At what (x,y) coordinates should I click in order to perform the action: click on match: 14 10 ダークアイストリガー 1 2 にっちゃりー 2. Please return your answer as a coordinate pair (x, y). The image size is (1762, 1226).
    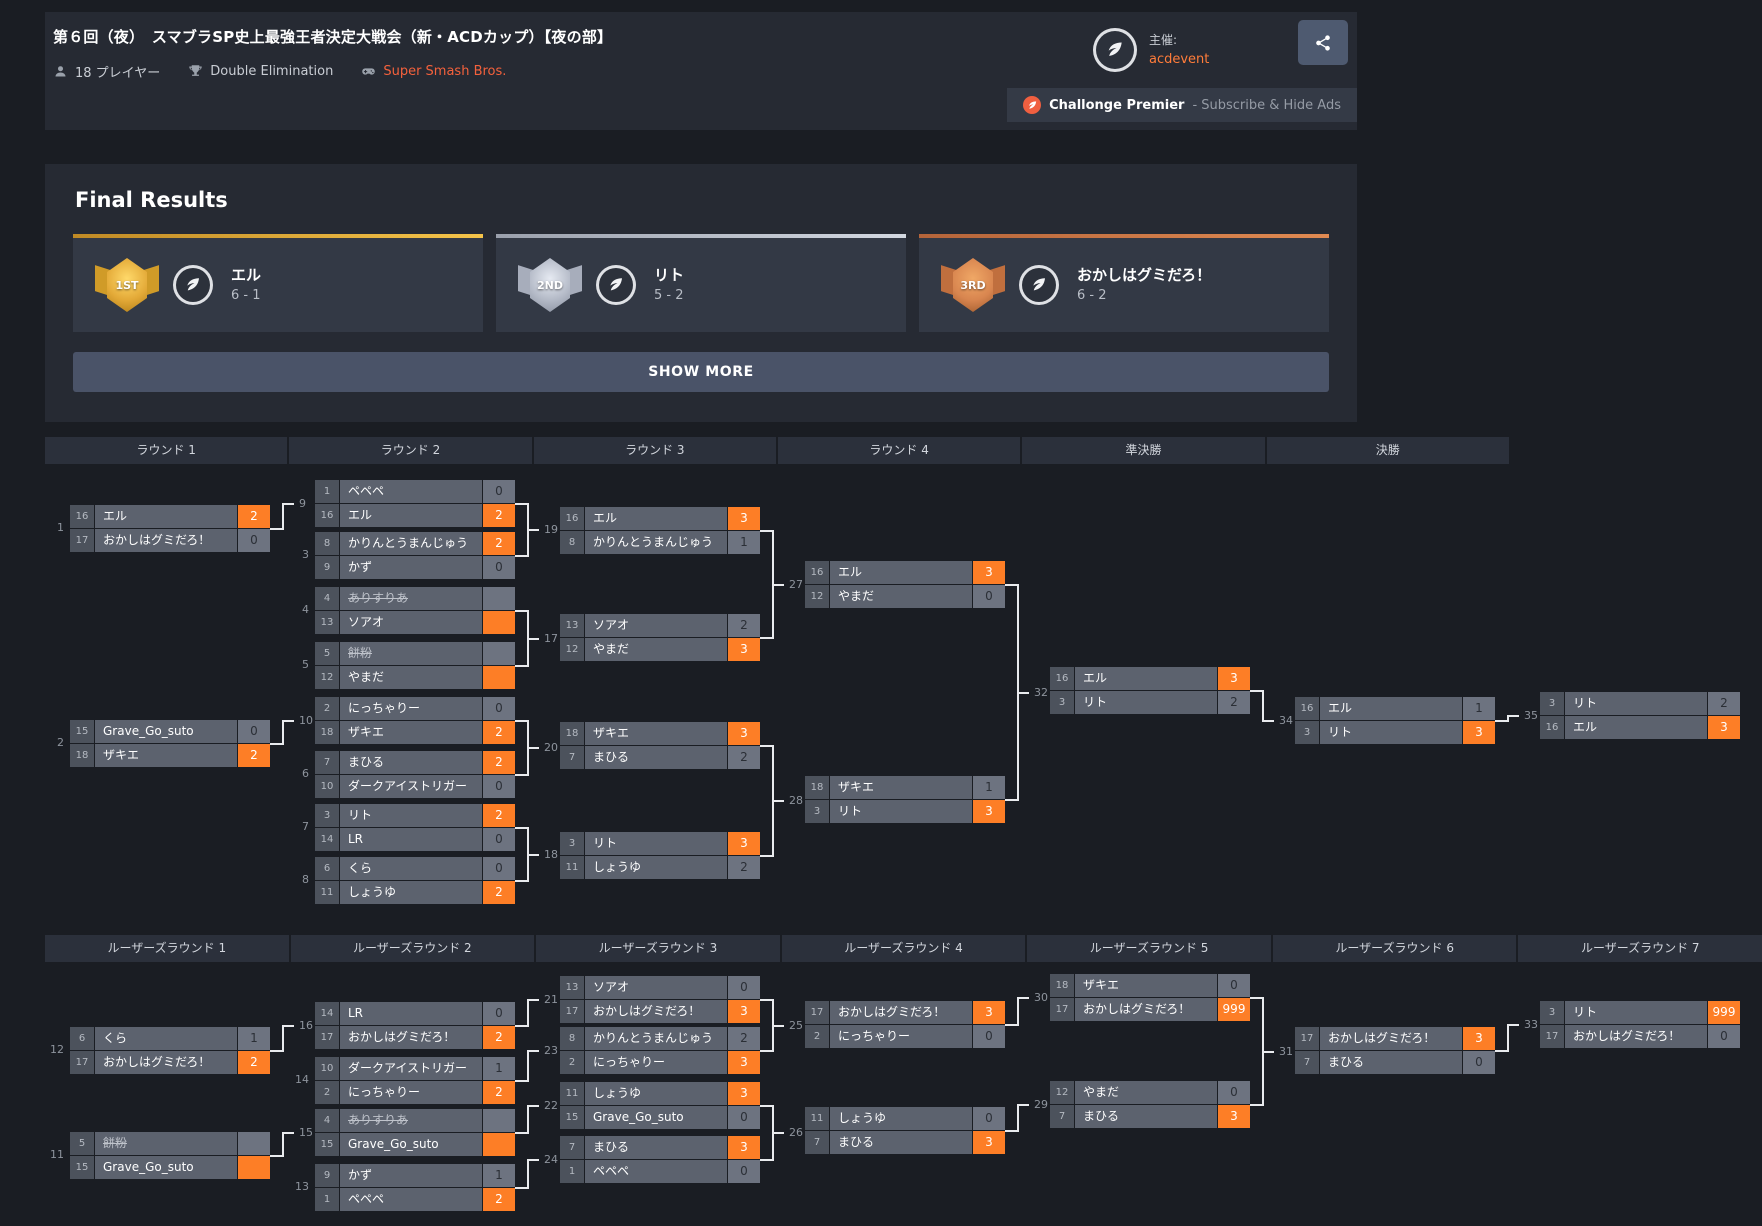
    Looking at the image, I should click on (405, 1081).